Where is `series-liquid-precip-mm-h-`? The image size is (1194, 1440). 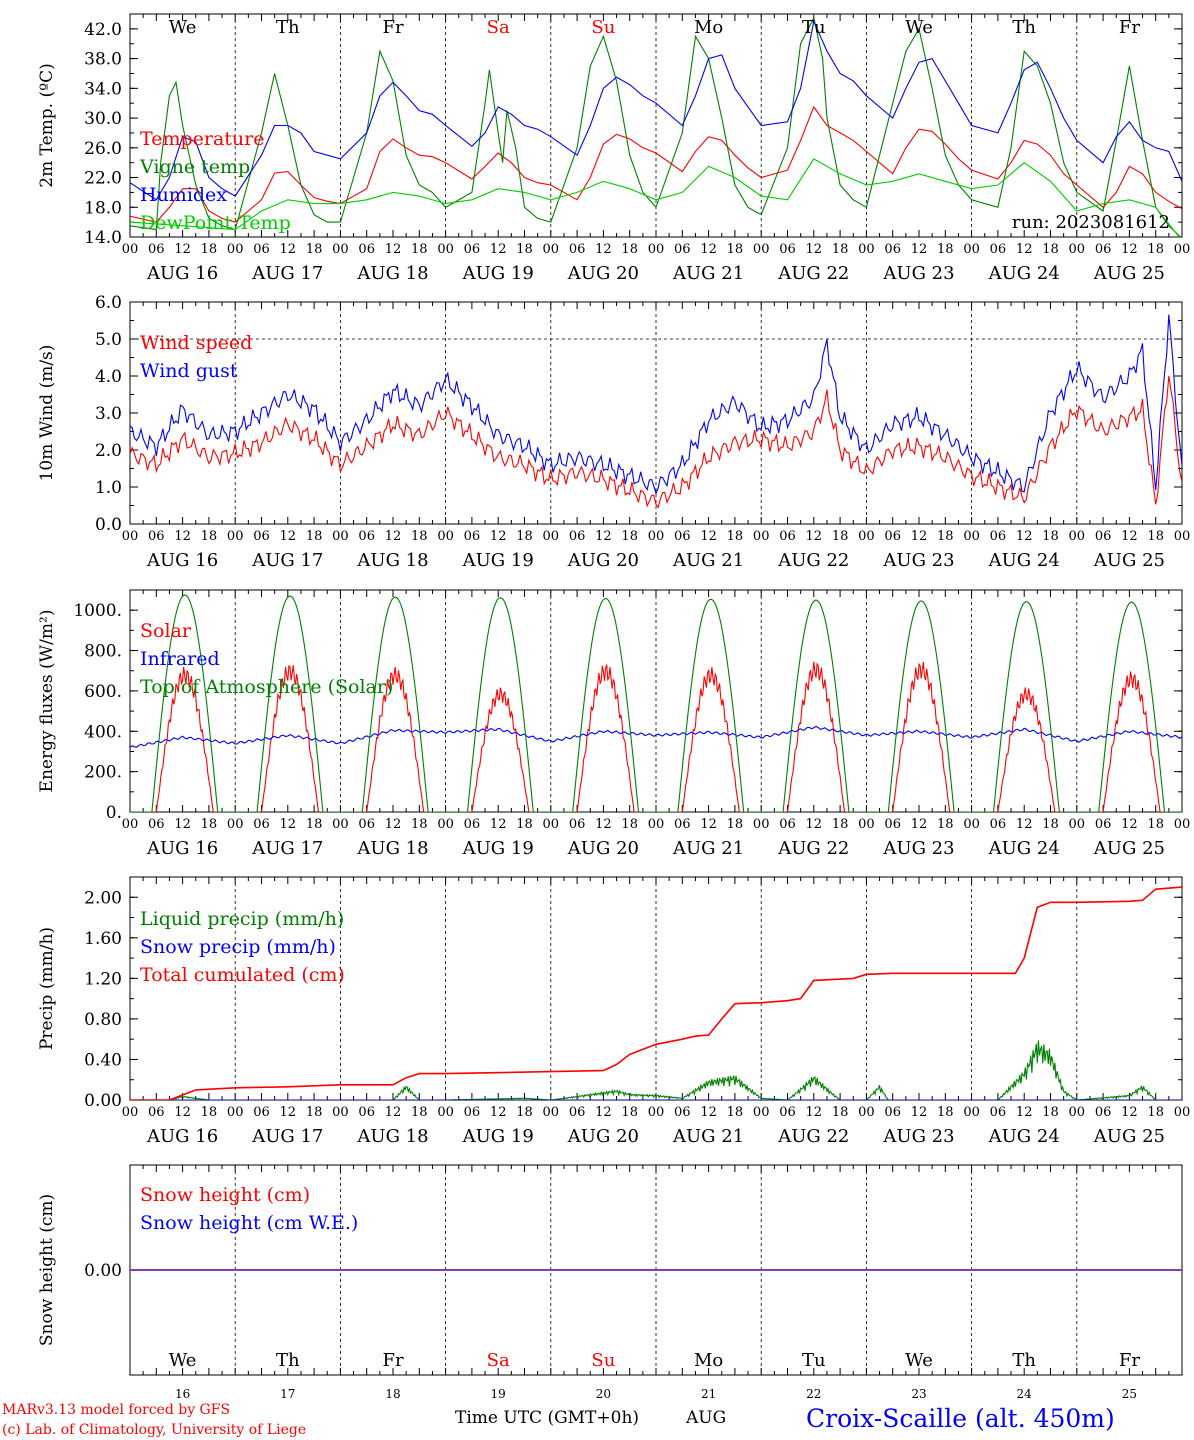 series-liquid-precip-mm-h- is located at coordinates (656, 1070).